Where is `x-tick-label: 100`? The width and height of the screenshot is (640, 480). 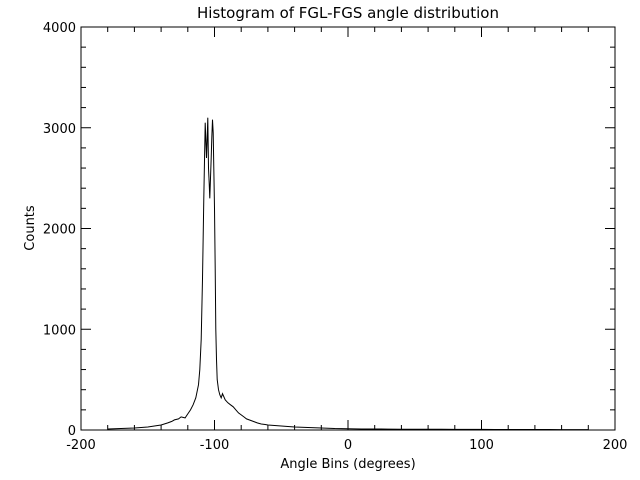
x-tick-label: 100 is located at coordinates (481, 445).